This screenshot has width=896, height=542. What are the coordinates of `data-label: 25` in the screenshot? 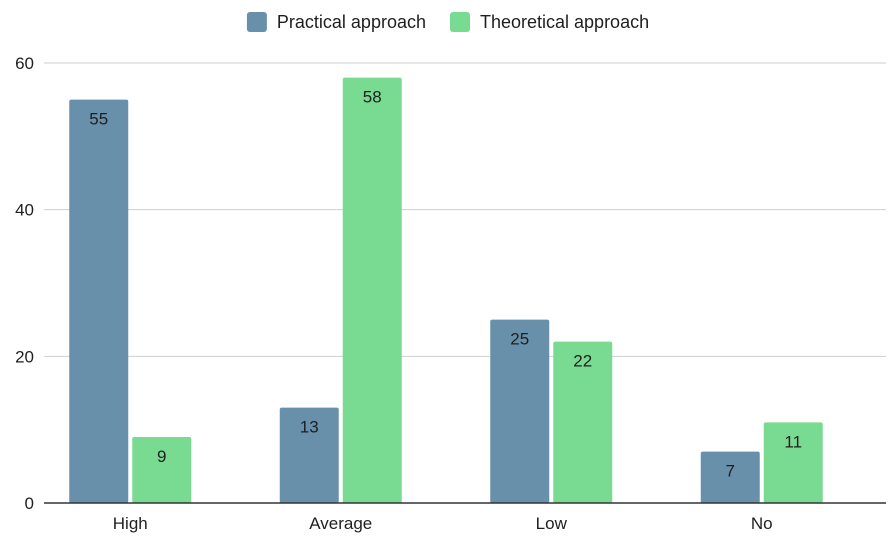 It's located at (519, 339).